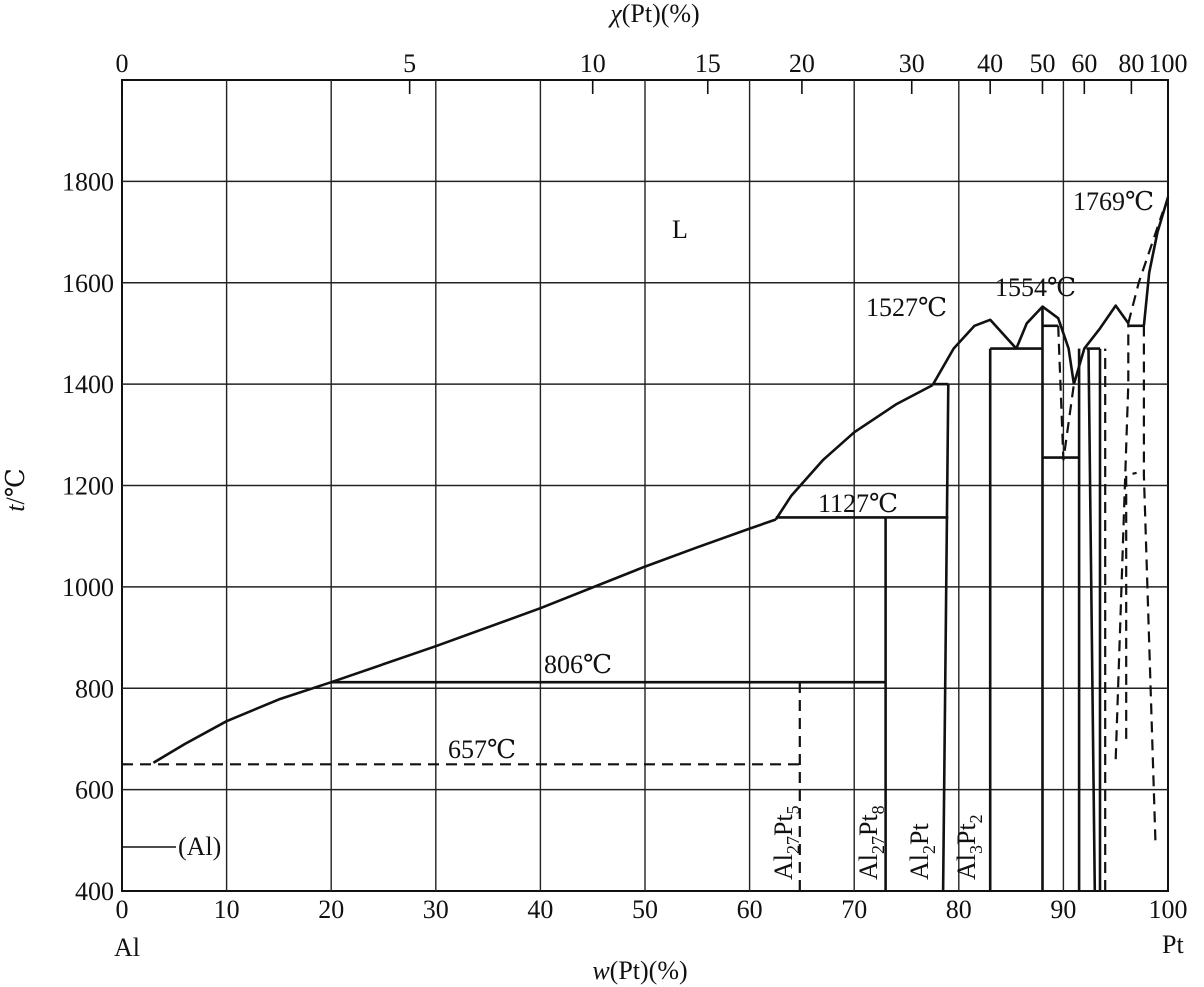 The width and height of the screenshot is (1204, 987). I want to click on boundary-liquidus-mid, so click(854, 452).